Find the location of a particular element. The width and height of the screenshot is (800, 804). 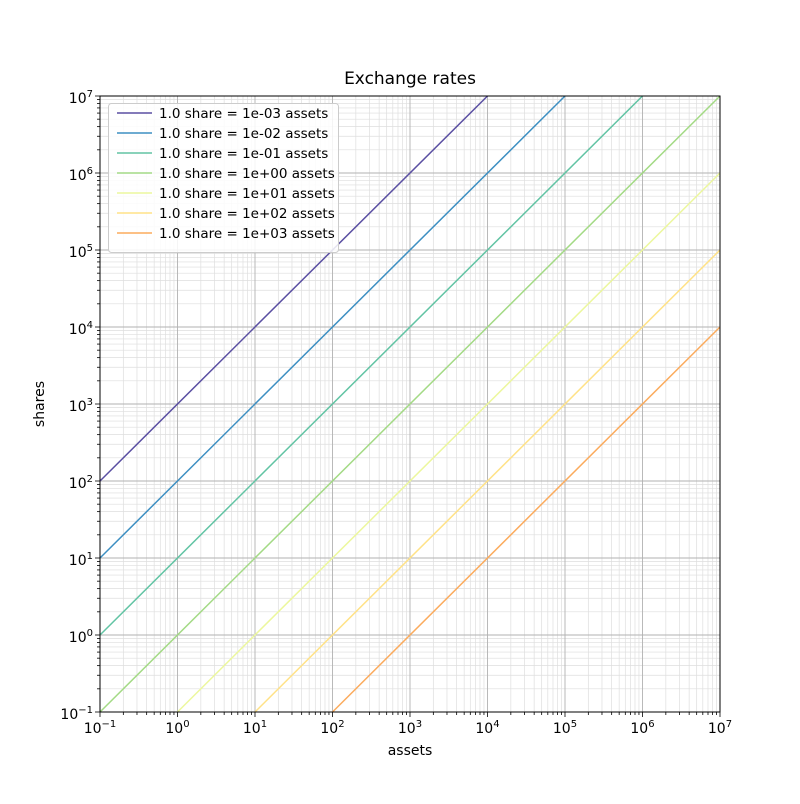

y-tick-label: 10² is located at coordinates (81, 483).